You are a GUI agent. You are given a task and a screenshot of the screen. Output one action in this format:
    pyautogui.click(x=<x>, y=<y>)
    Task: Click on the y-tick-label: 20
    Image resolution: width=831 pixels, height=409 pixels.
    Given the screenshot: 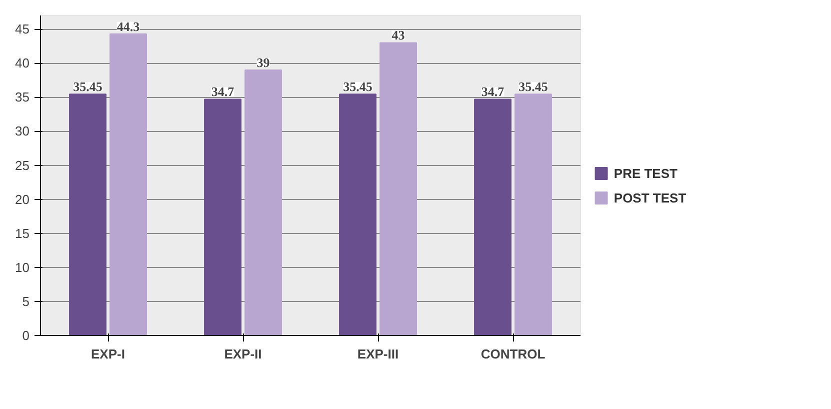 What is the action you would take?
    pyautogui.click(x=22, y=199)
    